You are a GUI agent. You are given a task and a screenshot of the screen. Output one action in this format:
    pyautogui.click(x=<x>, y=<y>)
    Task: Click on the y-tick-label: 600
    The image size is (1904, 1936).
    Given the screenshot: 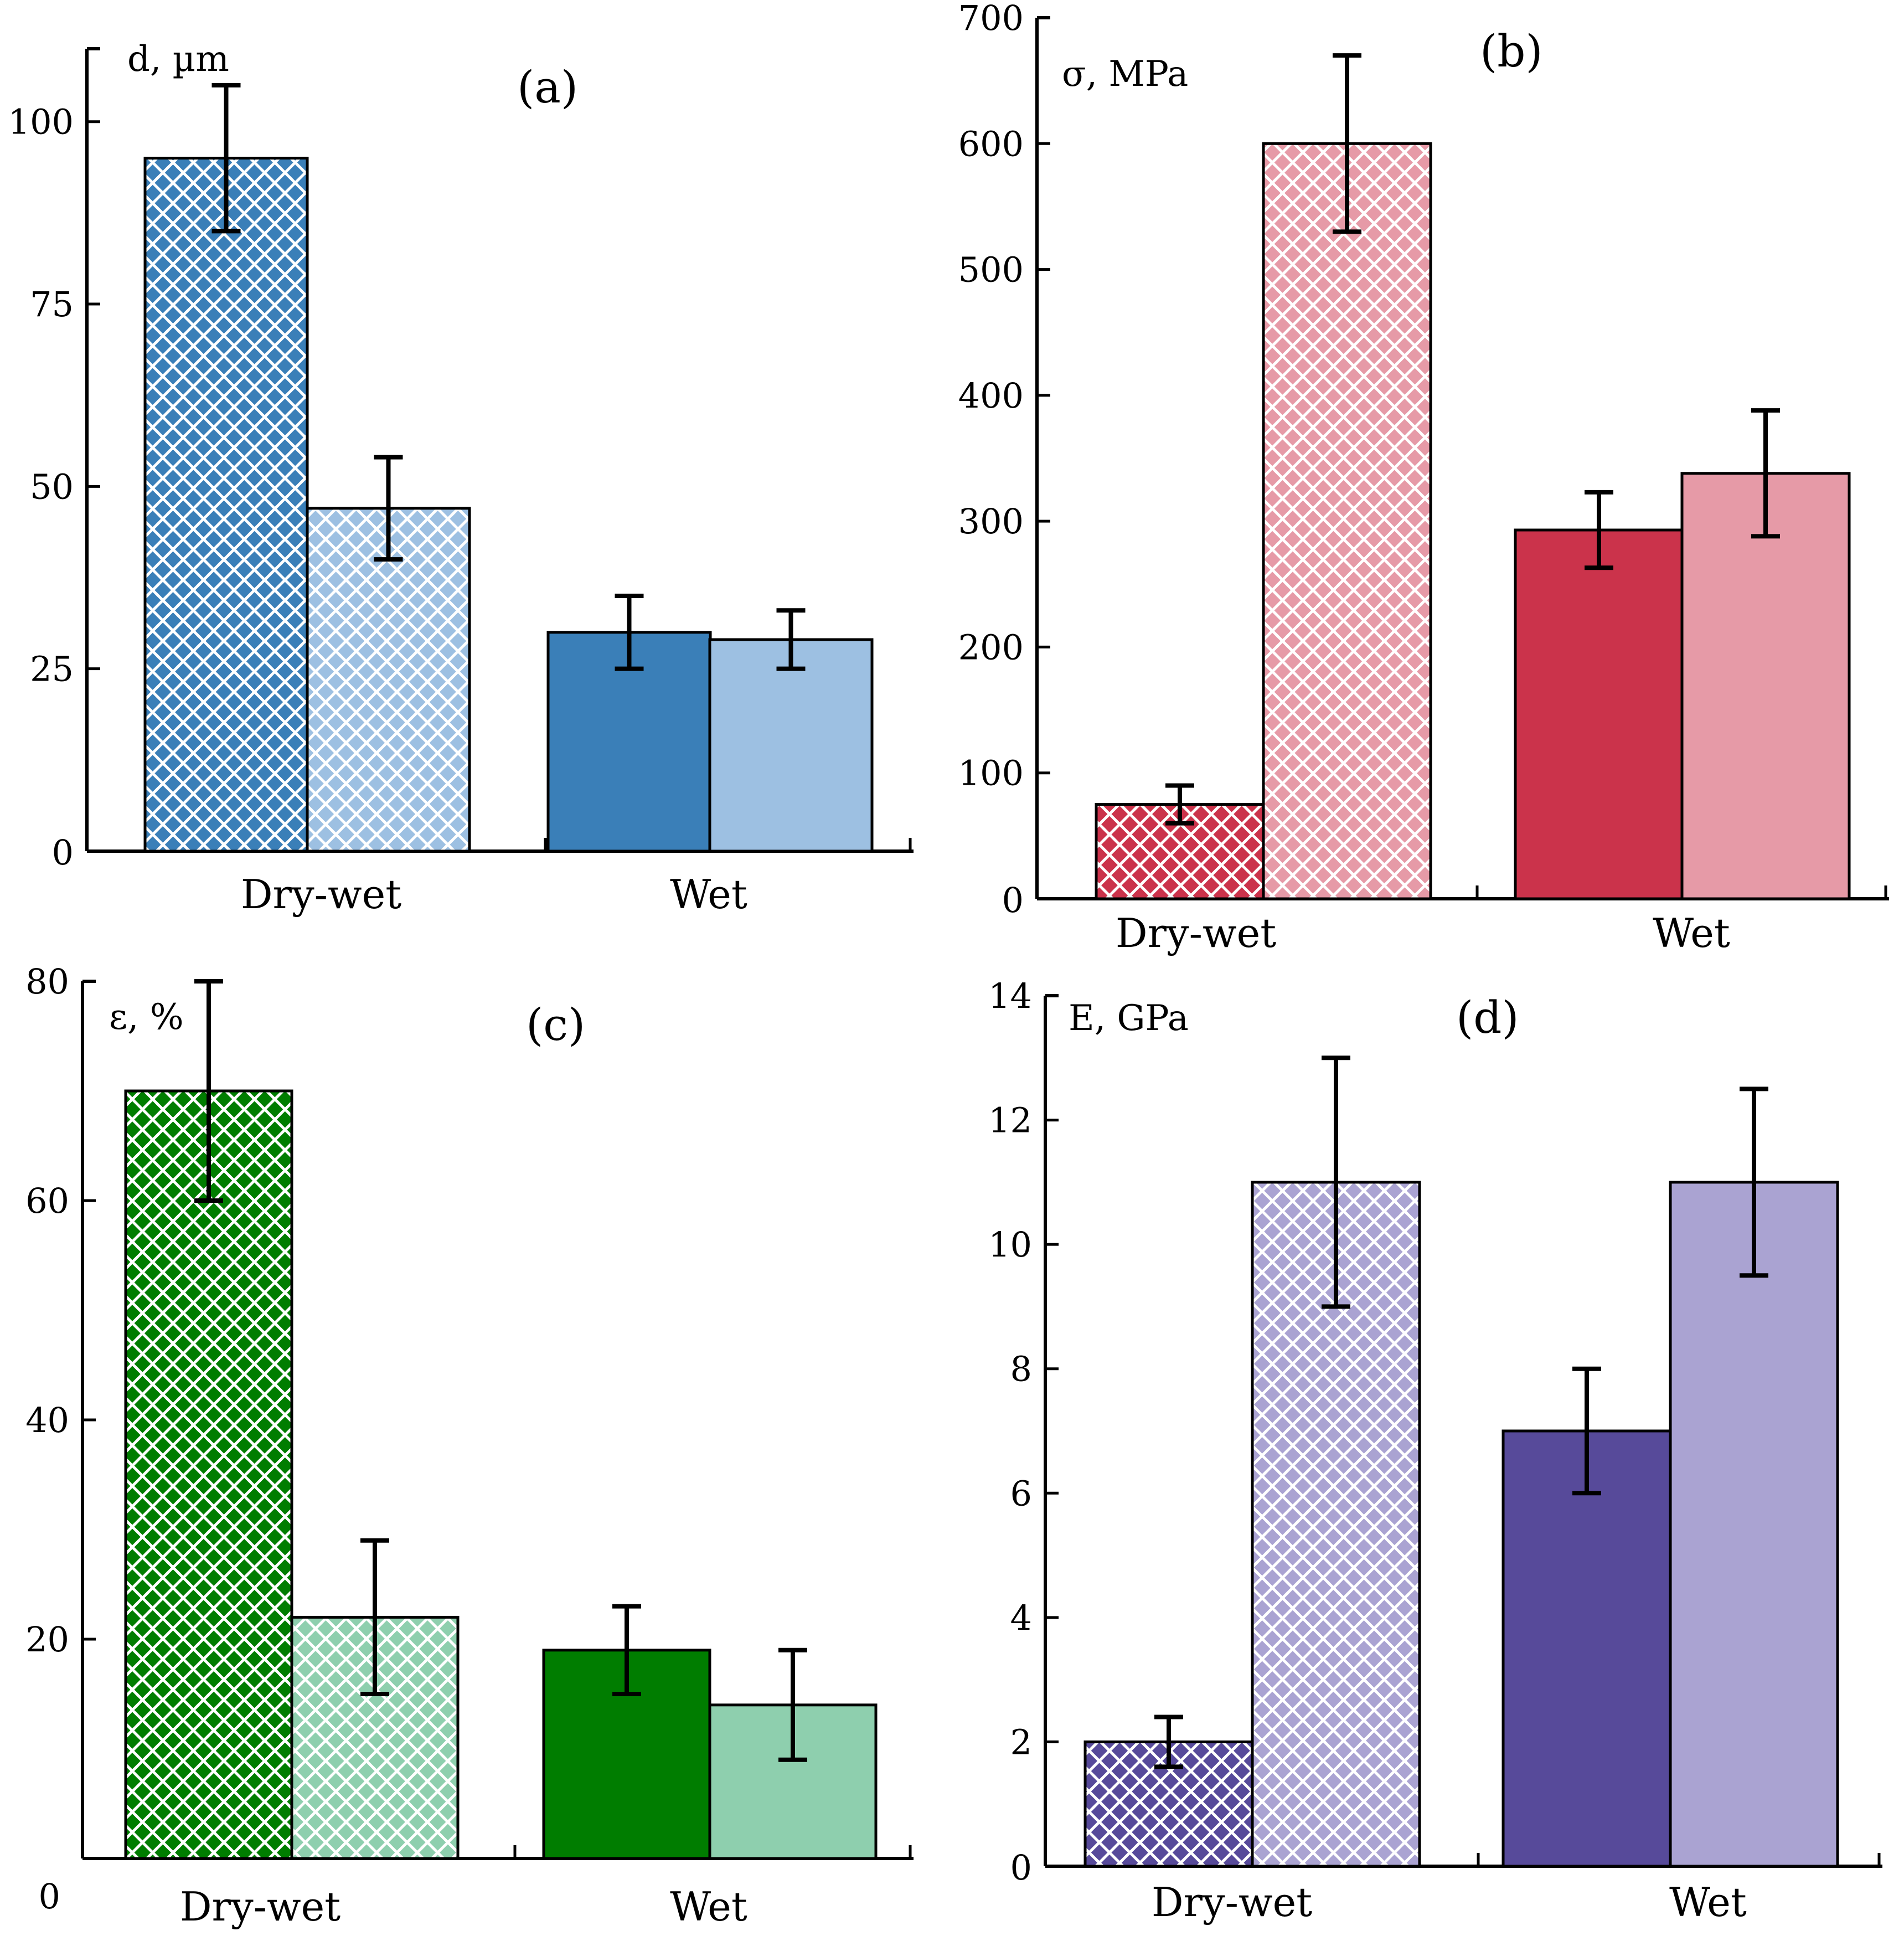 What is the action you would take?
    pyautogui.click(x=991, y=143)
    